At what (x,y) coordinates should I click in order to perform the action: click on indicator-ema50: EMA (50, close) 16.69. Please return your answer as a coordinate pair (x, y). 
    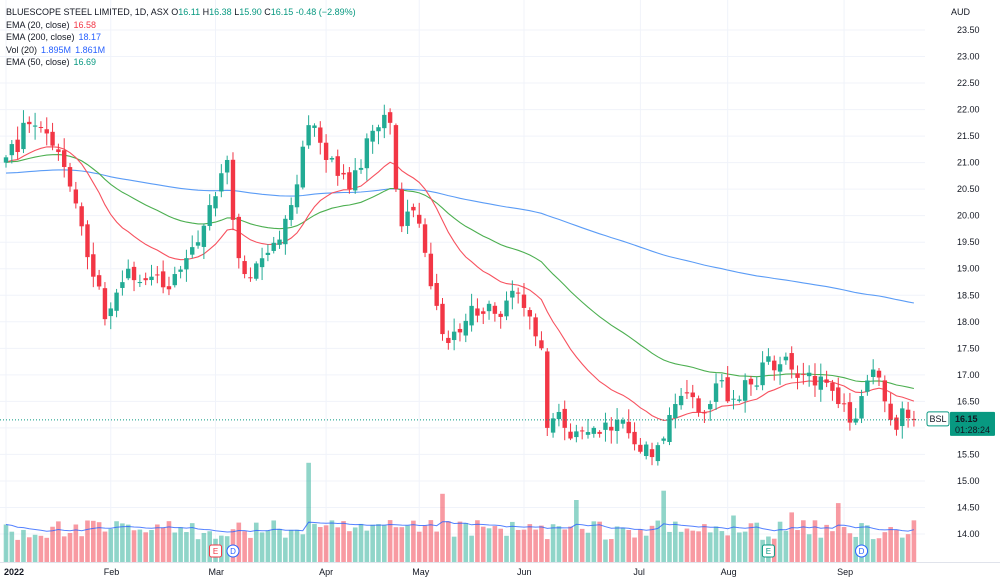
    Looking at the image, I should click on (51, 62).